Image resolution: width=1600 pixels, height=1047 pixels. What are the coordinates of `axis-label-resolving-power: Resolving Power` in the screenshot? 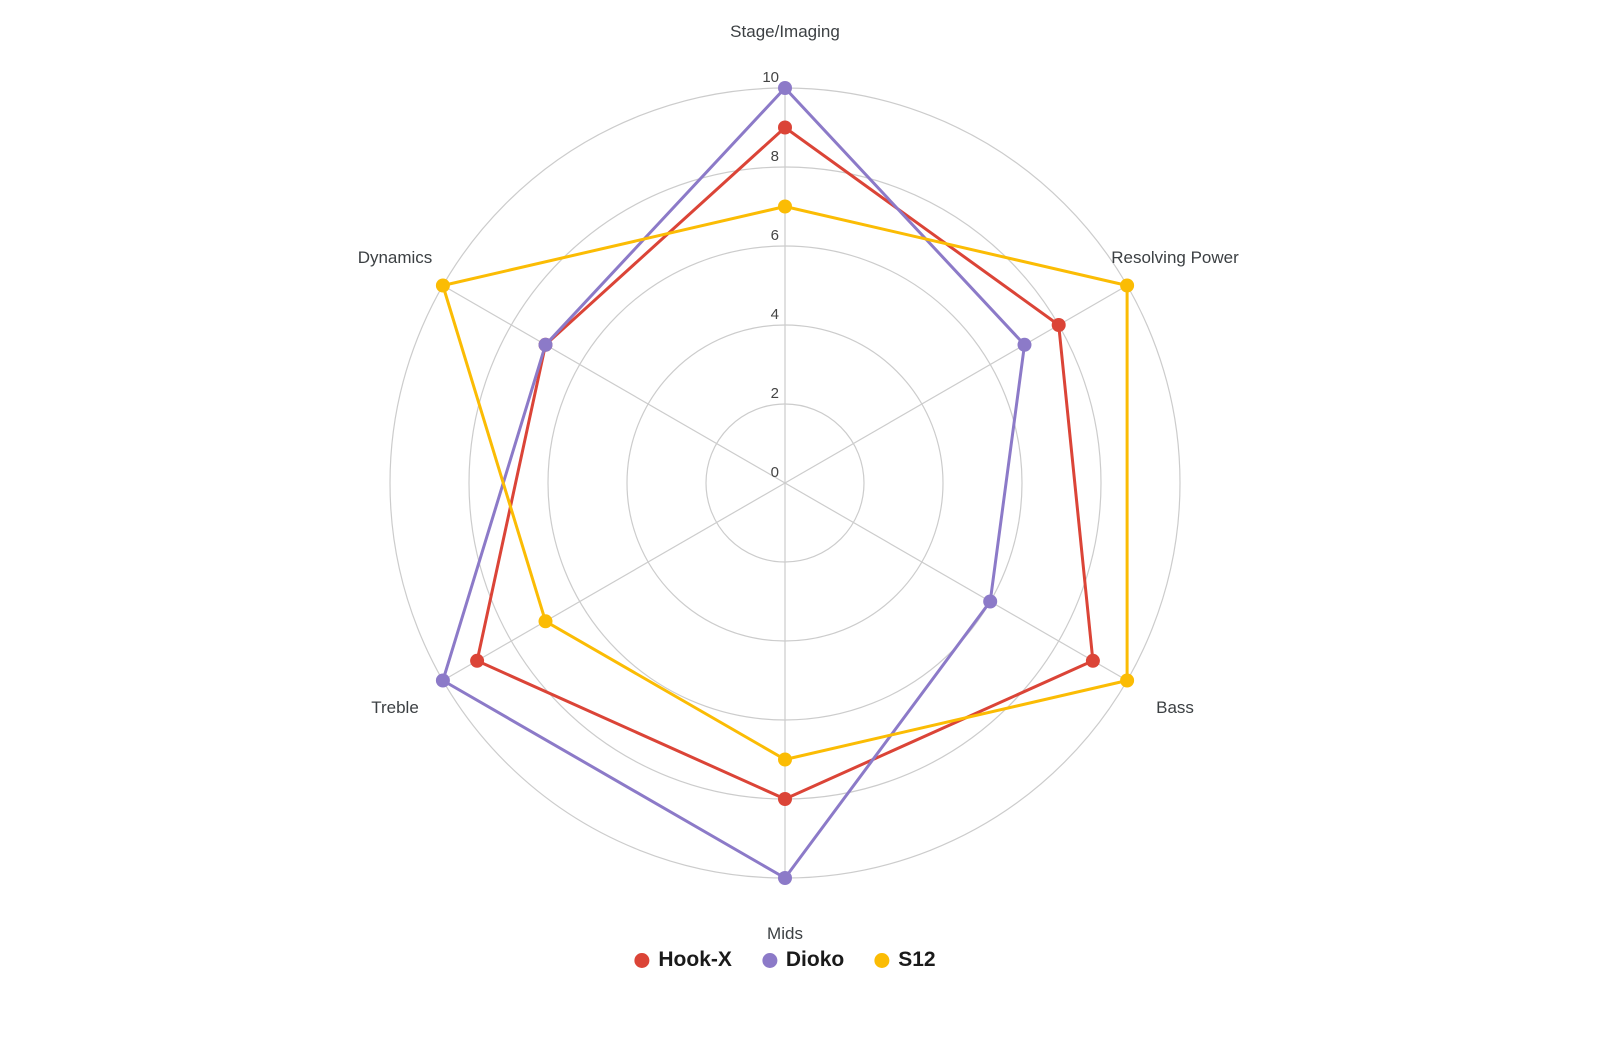 It's located at (1175, 257).